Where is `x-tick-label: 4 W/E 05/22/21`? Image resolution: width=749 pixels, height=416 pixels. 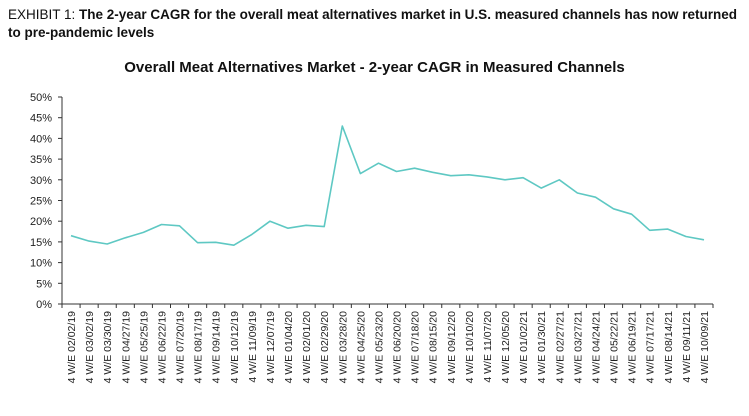 x-tick-label: 4 W/E 05/22/21 is located at coordinates (615, 347).